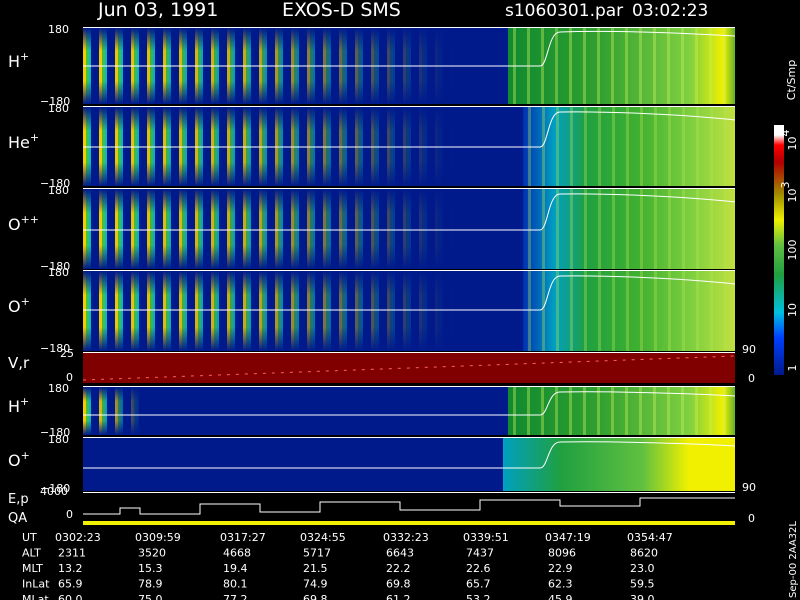  I want to click on footer-value: 74.9, so click(315, 584).